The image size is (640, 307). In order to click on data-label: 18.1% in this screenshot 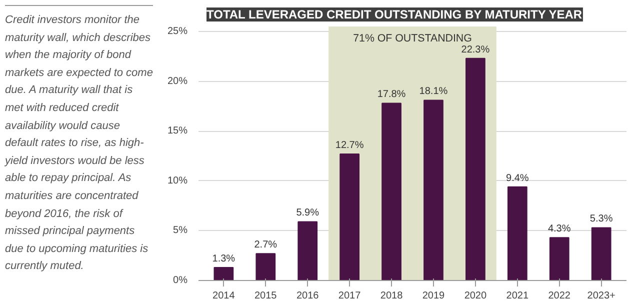, I will do `click(433, 92)`.